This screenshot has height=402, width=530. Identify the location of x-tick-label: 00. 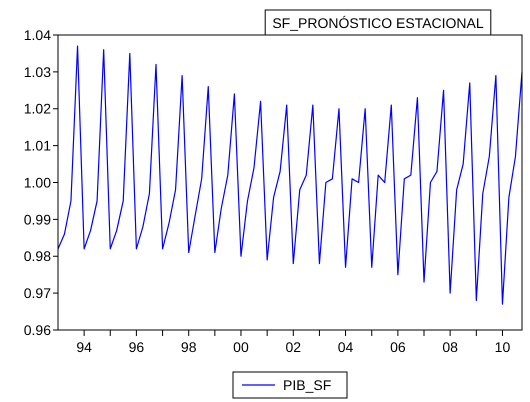
(241, 347).